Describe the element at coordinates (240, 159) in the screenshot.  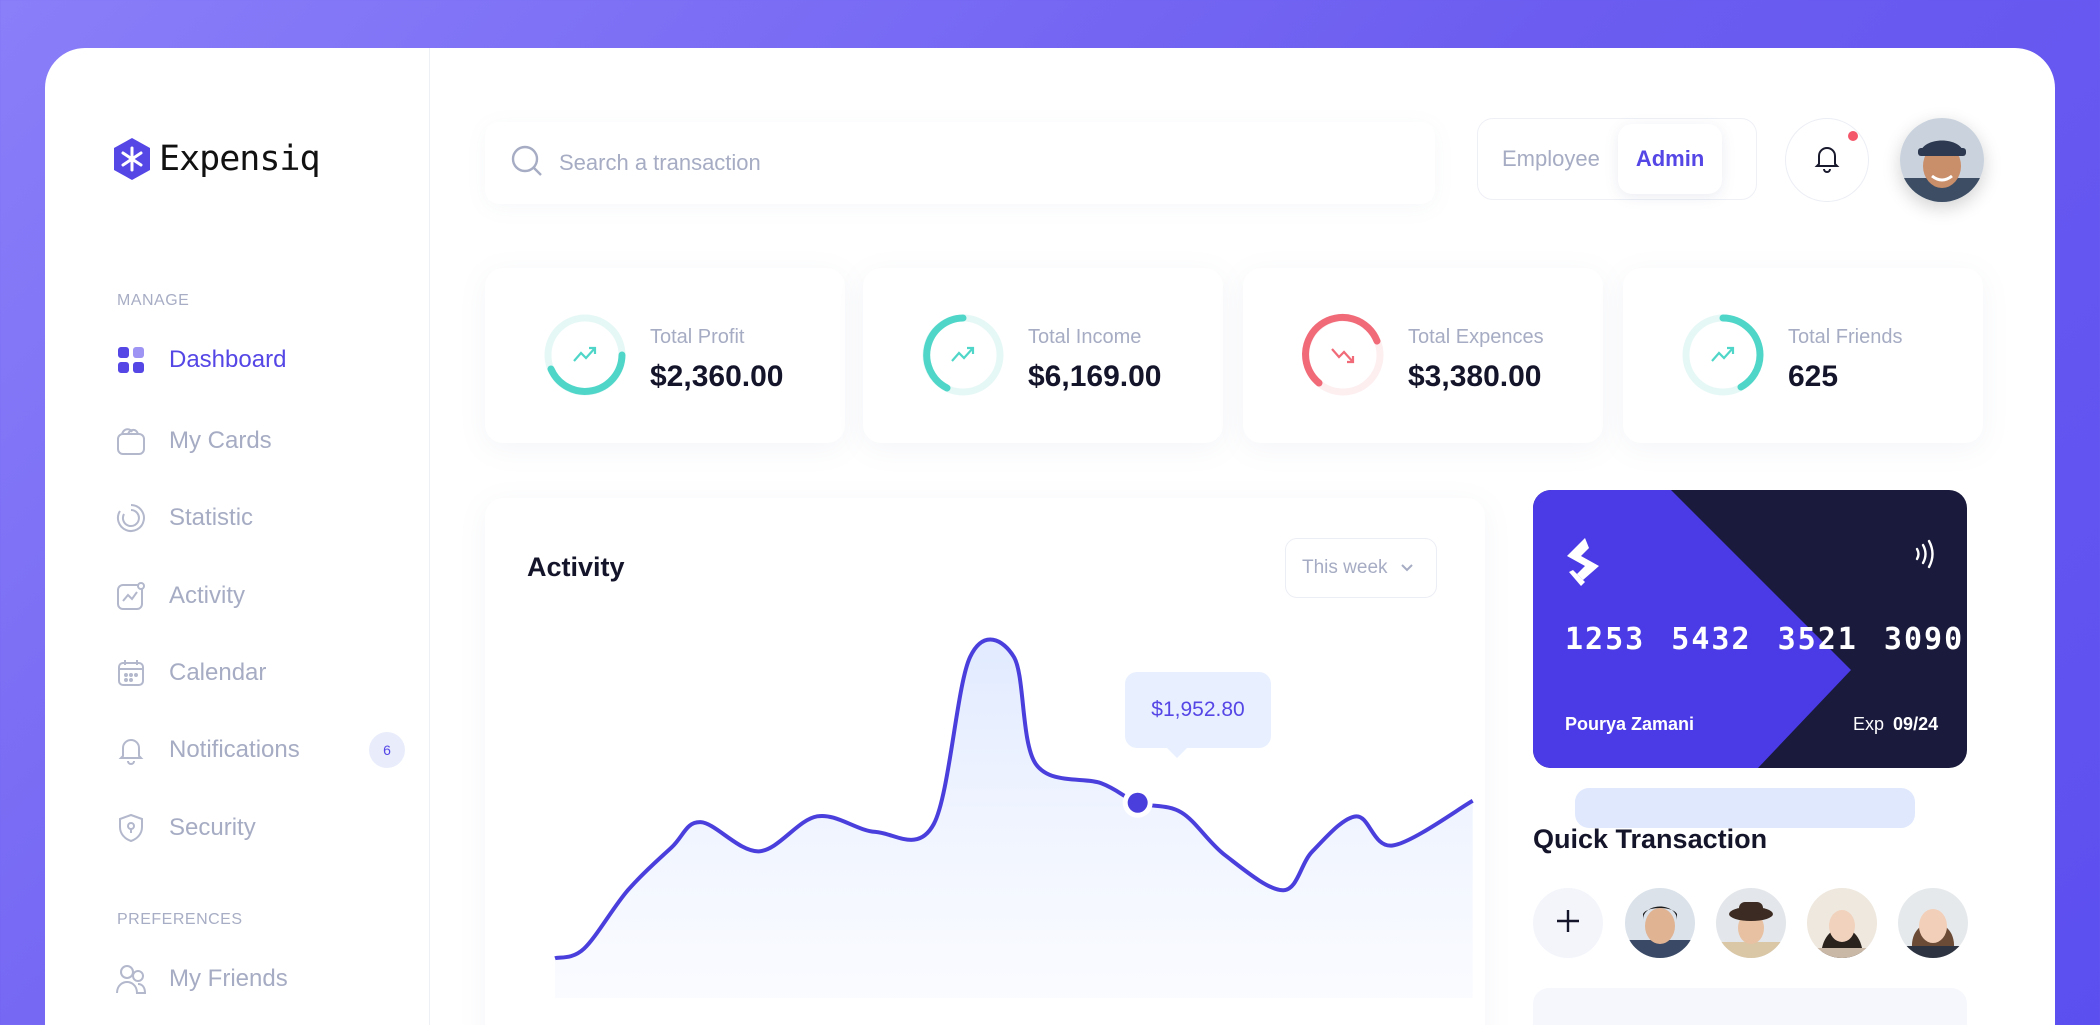
I see `brand-name: Expensiq` at that location.